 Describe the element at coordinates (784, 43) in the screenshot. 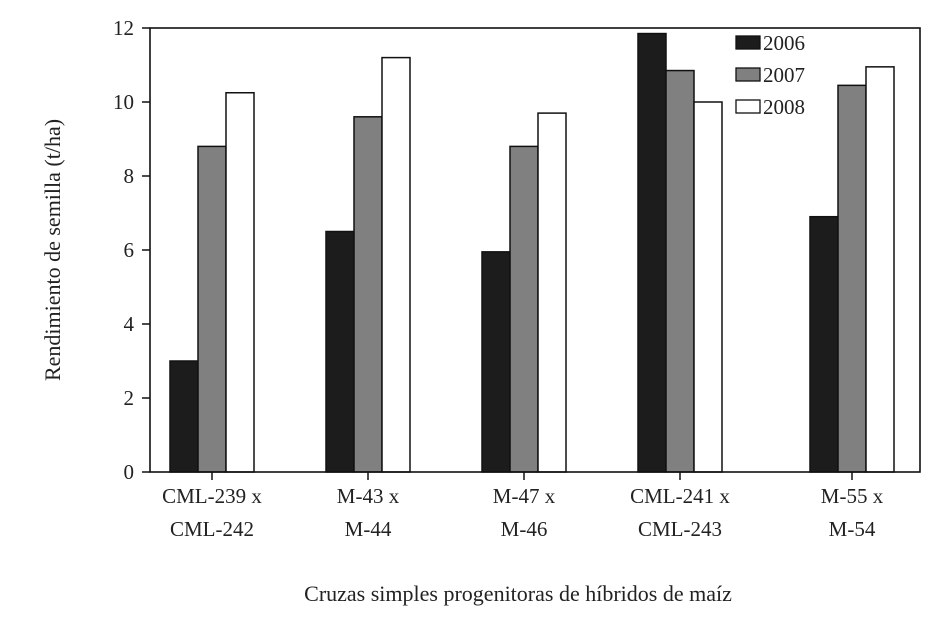

I see `legend-label: 2006` at that location.